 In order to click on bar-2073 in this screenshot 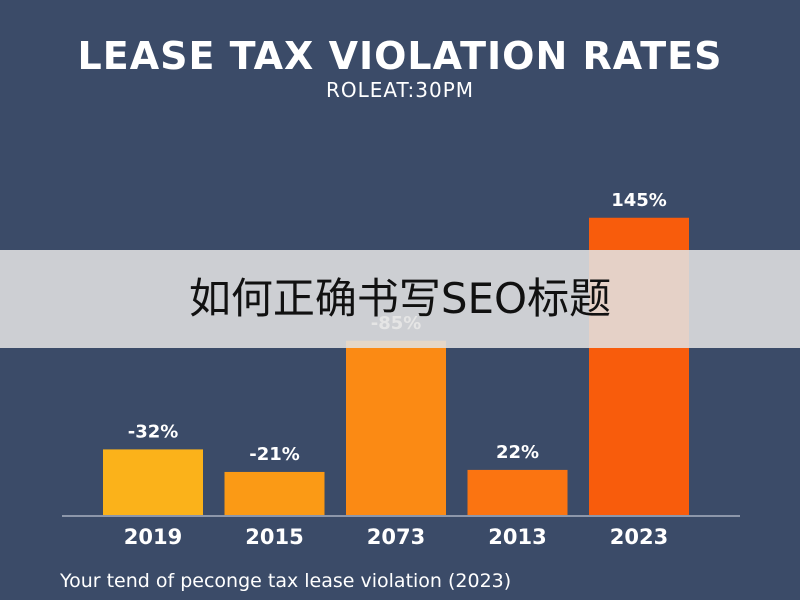, I will do `click(396, 427)`.